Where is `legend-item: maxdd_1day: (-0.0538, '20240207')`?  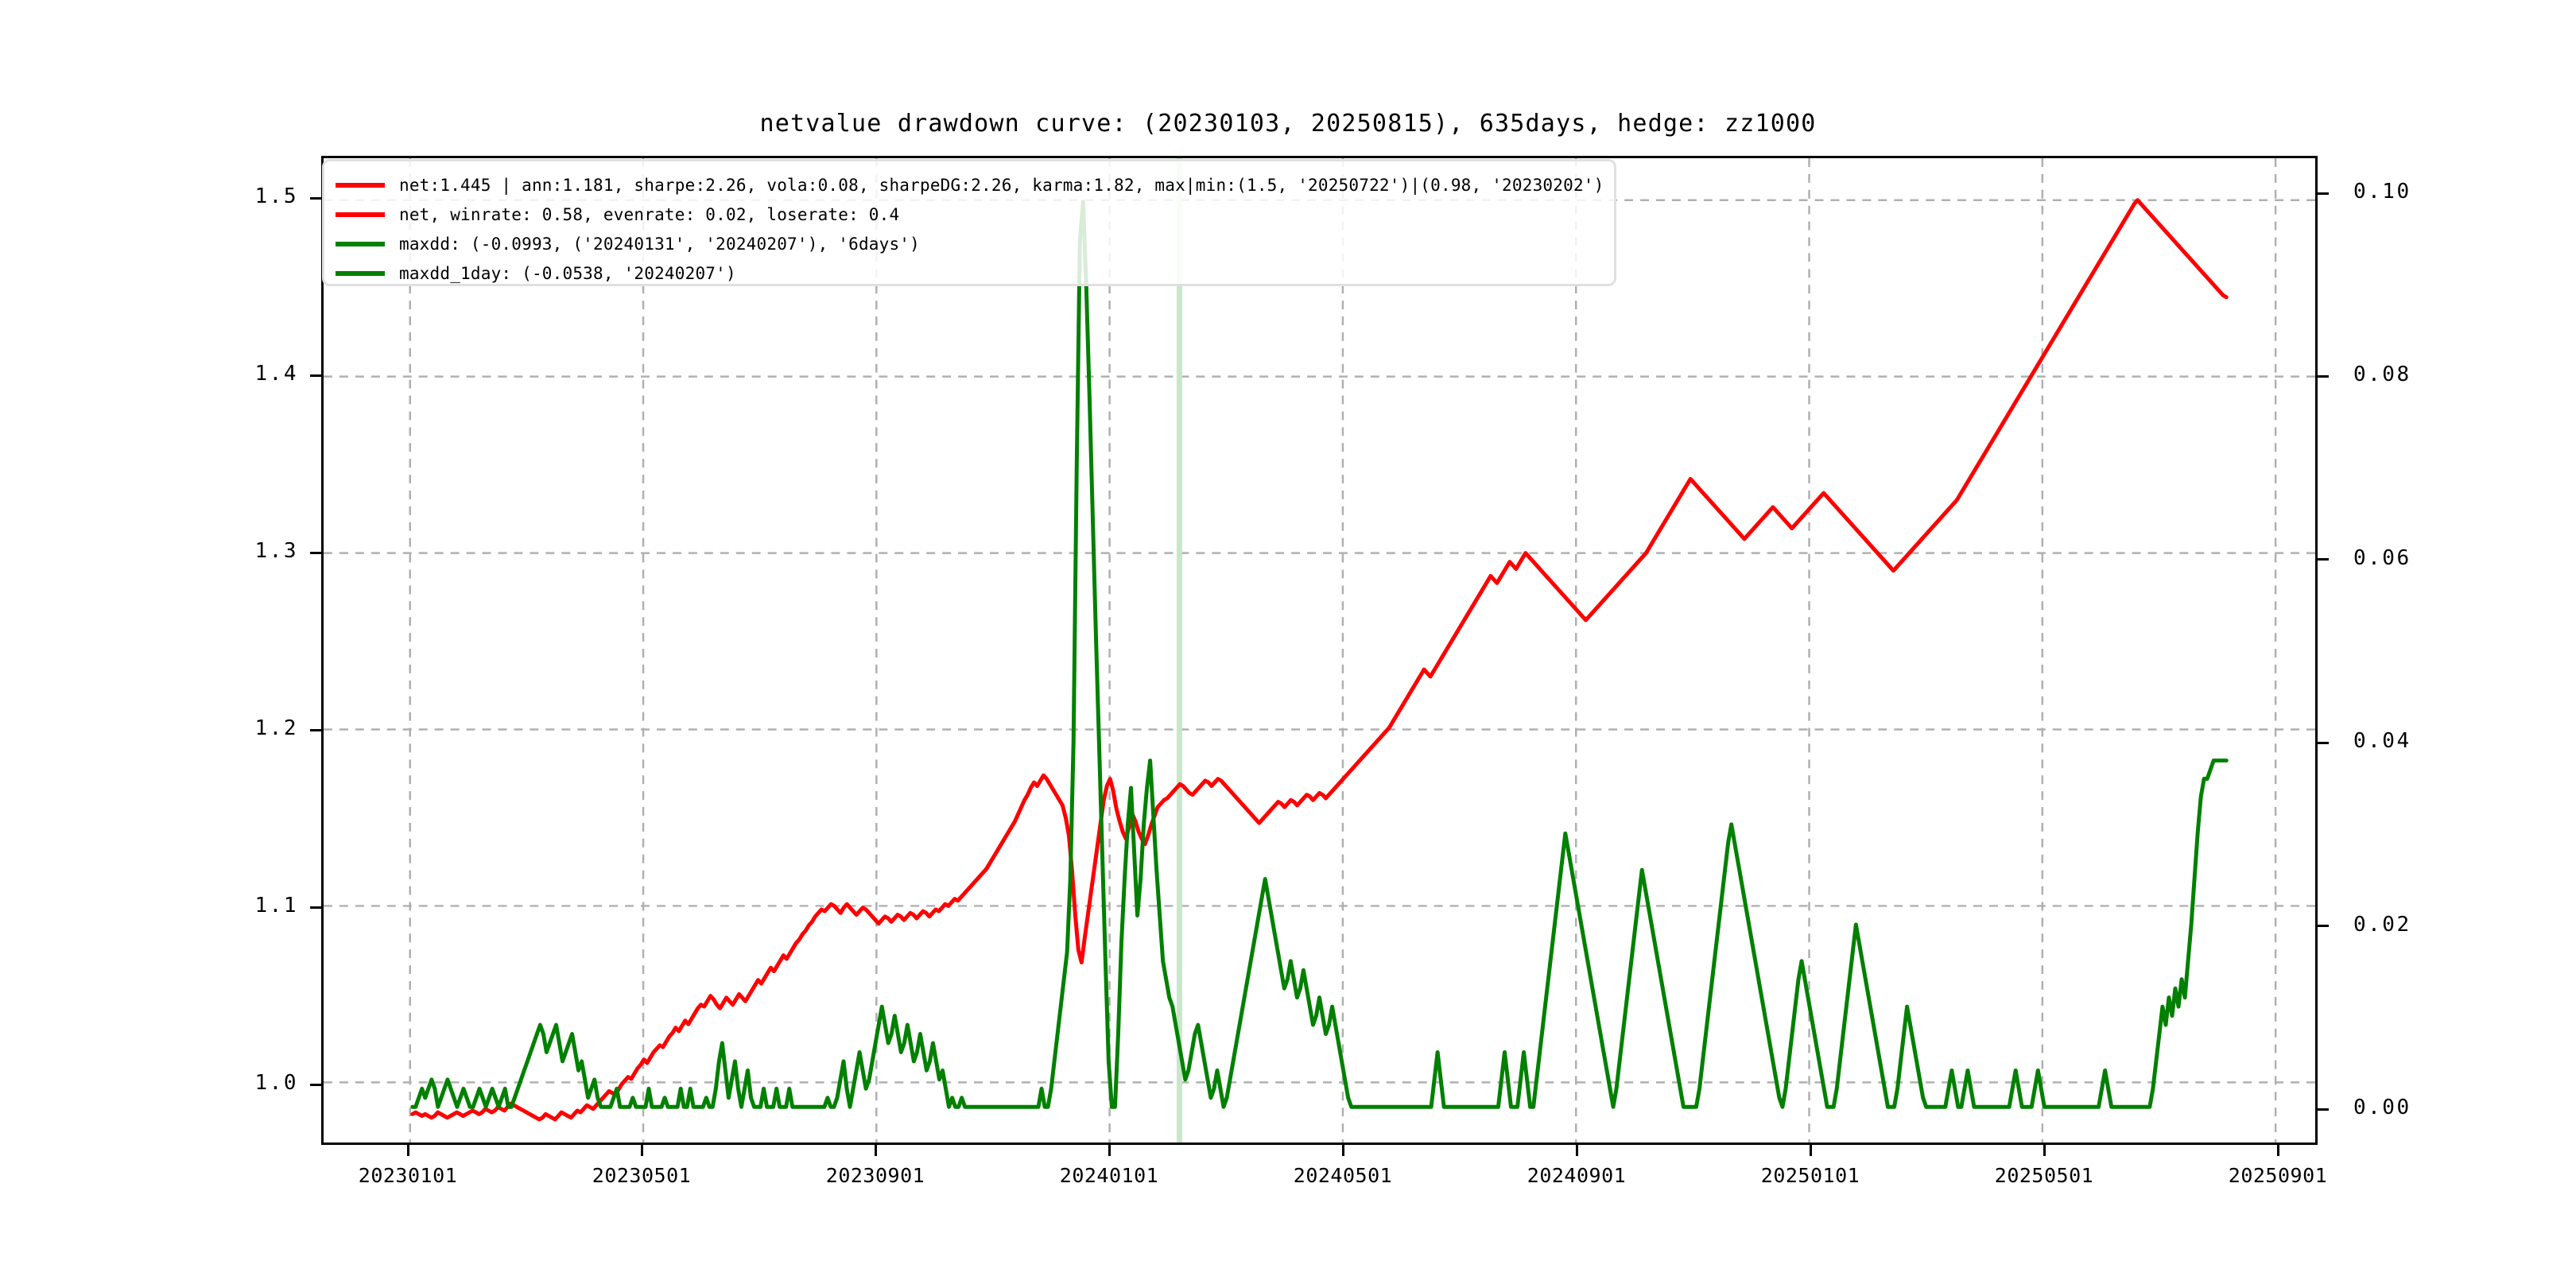 legend-item: maxdd_1day: (-0.0538, '20240207') is located at coordinates (536, 273).